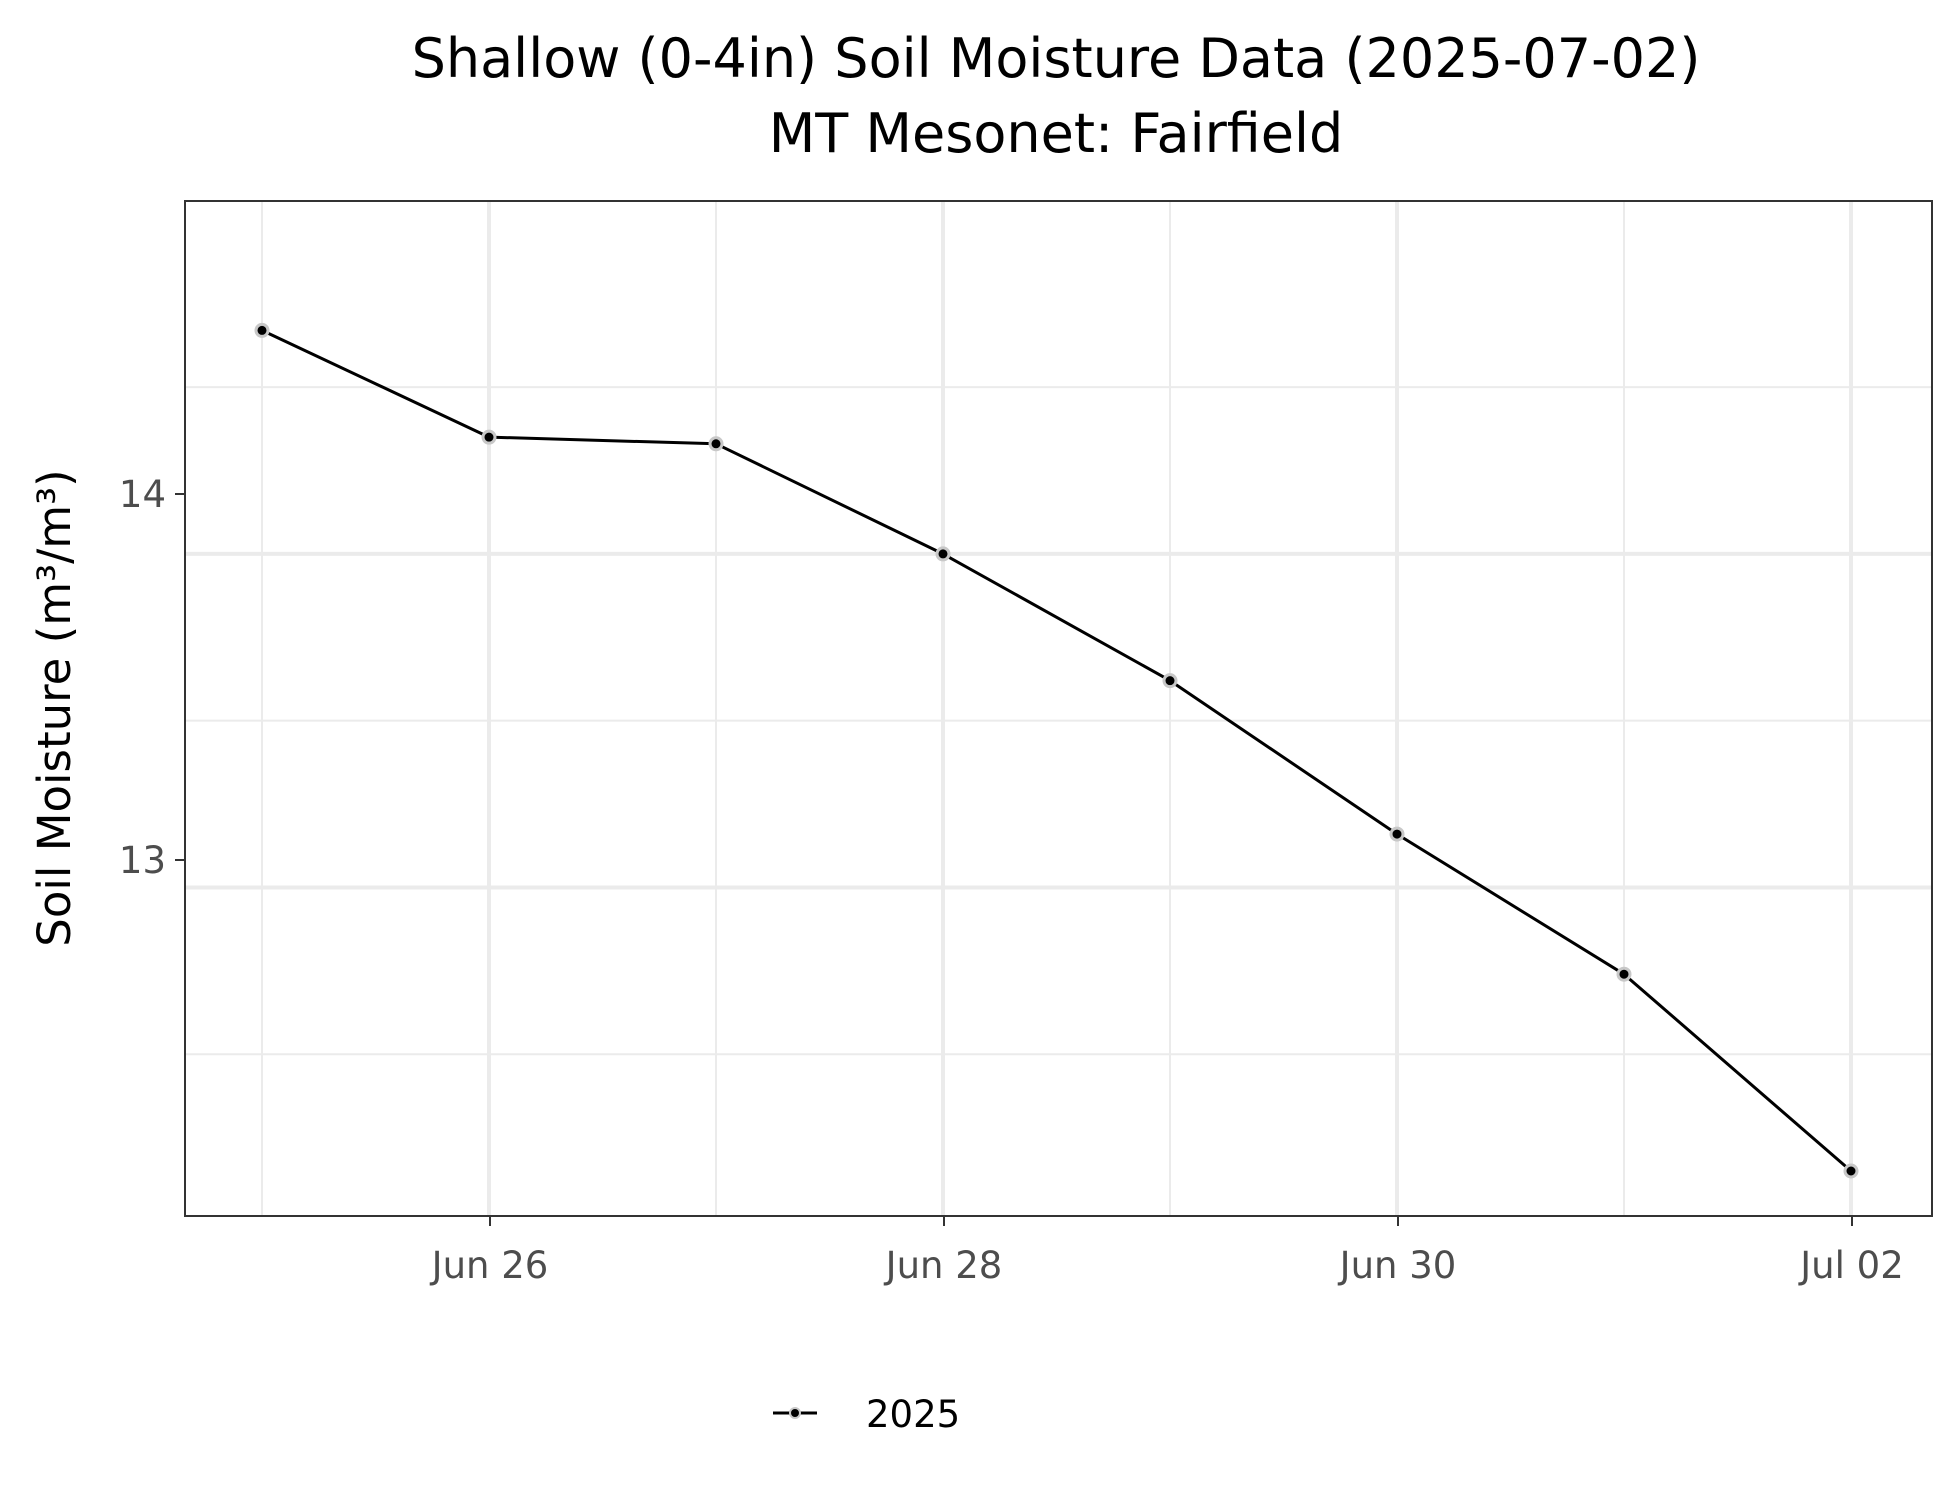 This screenshot has width=1950, height=1500. Describe the element at coordinates (1397, 1265) in the screenshot. I see `x-tick-label: Jun 30` at that location.